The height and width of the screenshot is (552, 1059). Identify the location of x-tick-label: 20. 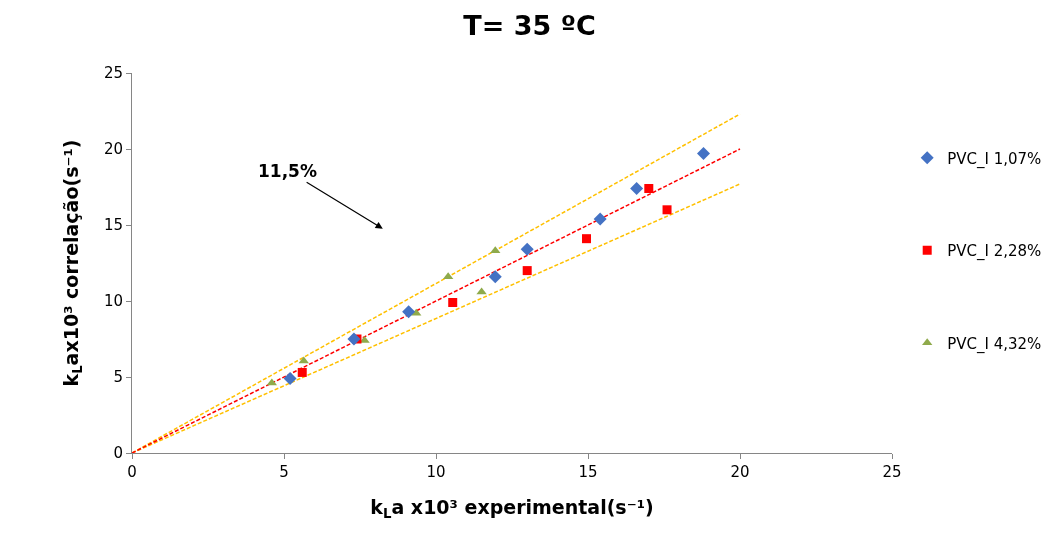
(740, 472).